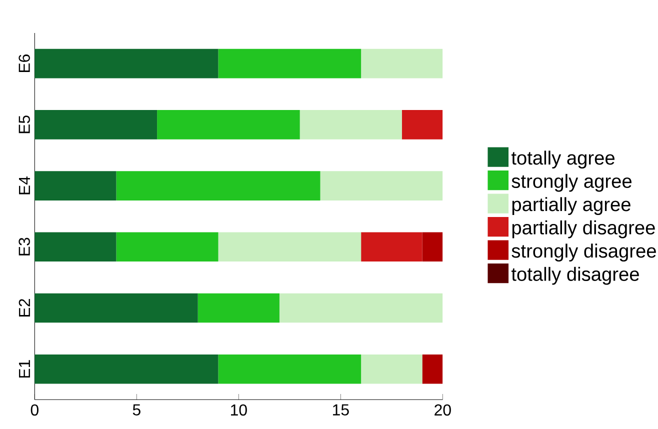  I want to click on x-tick-label: 15, so click(341, 410).